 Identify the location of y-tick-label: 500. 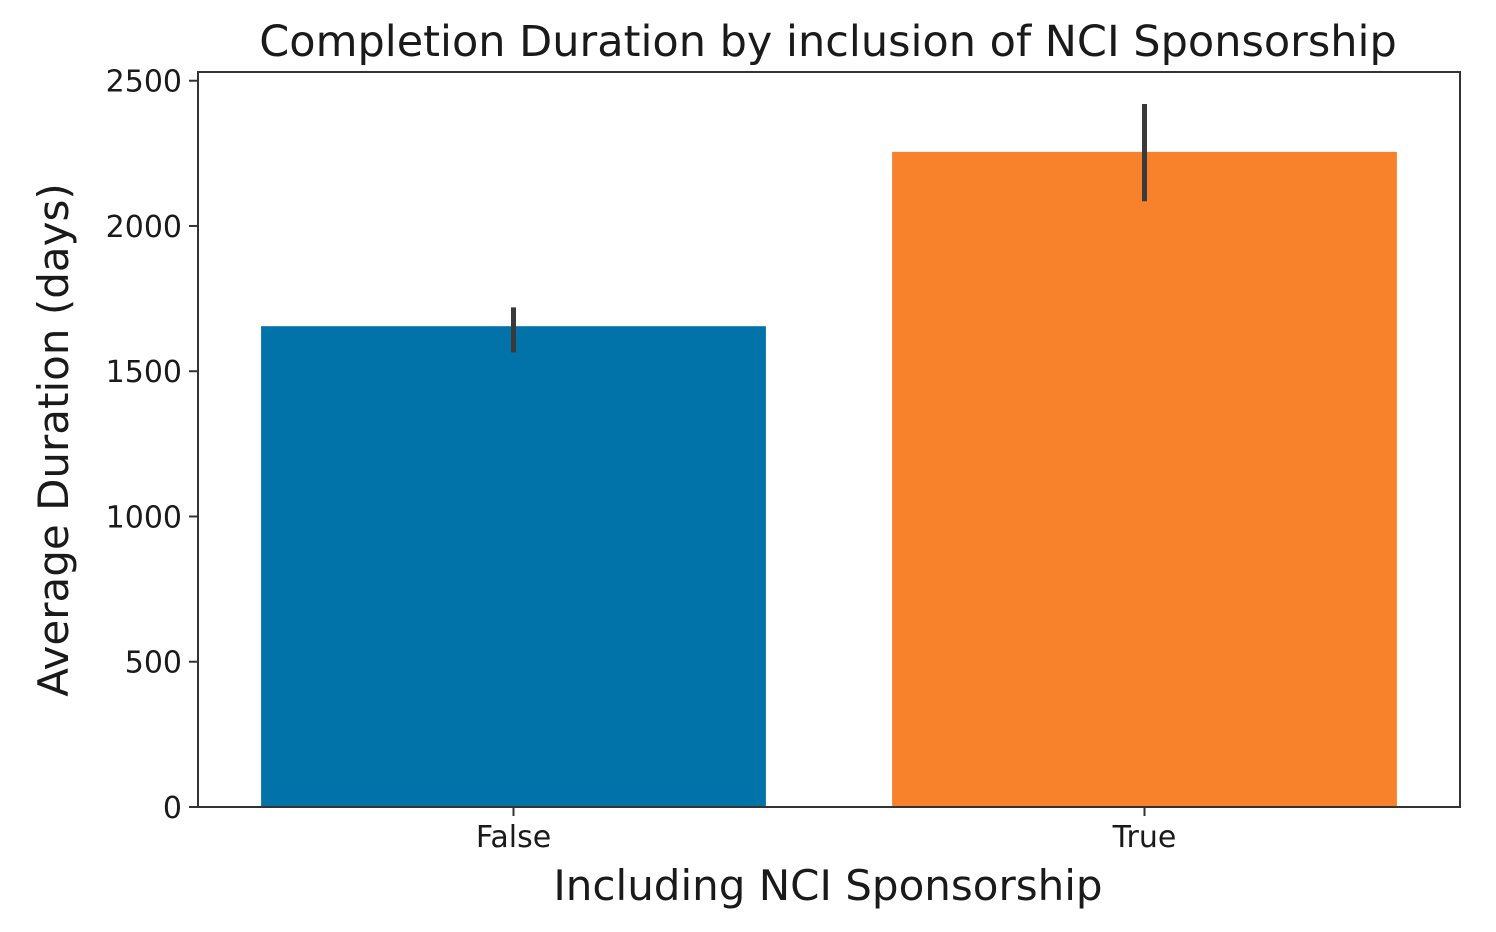
(153, 663).